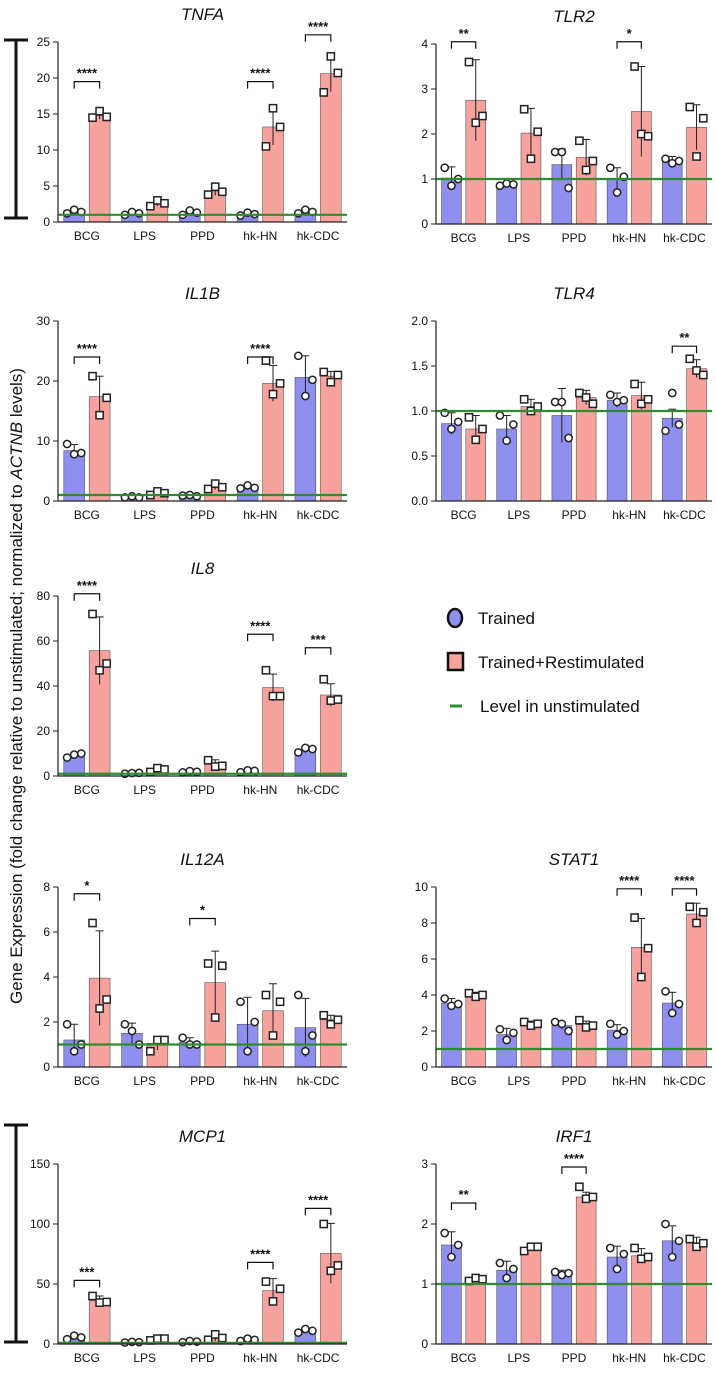 The width and height of the screenshot is (716, 1373). Describe the element at coordinates (574, 16) in the screenshot. I see `panel-title-tlr2: TLR2` at that location.